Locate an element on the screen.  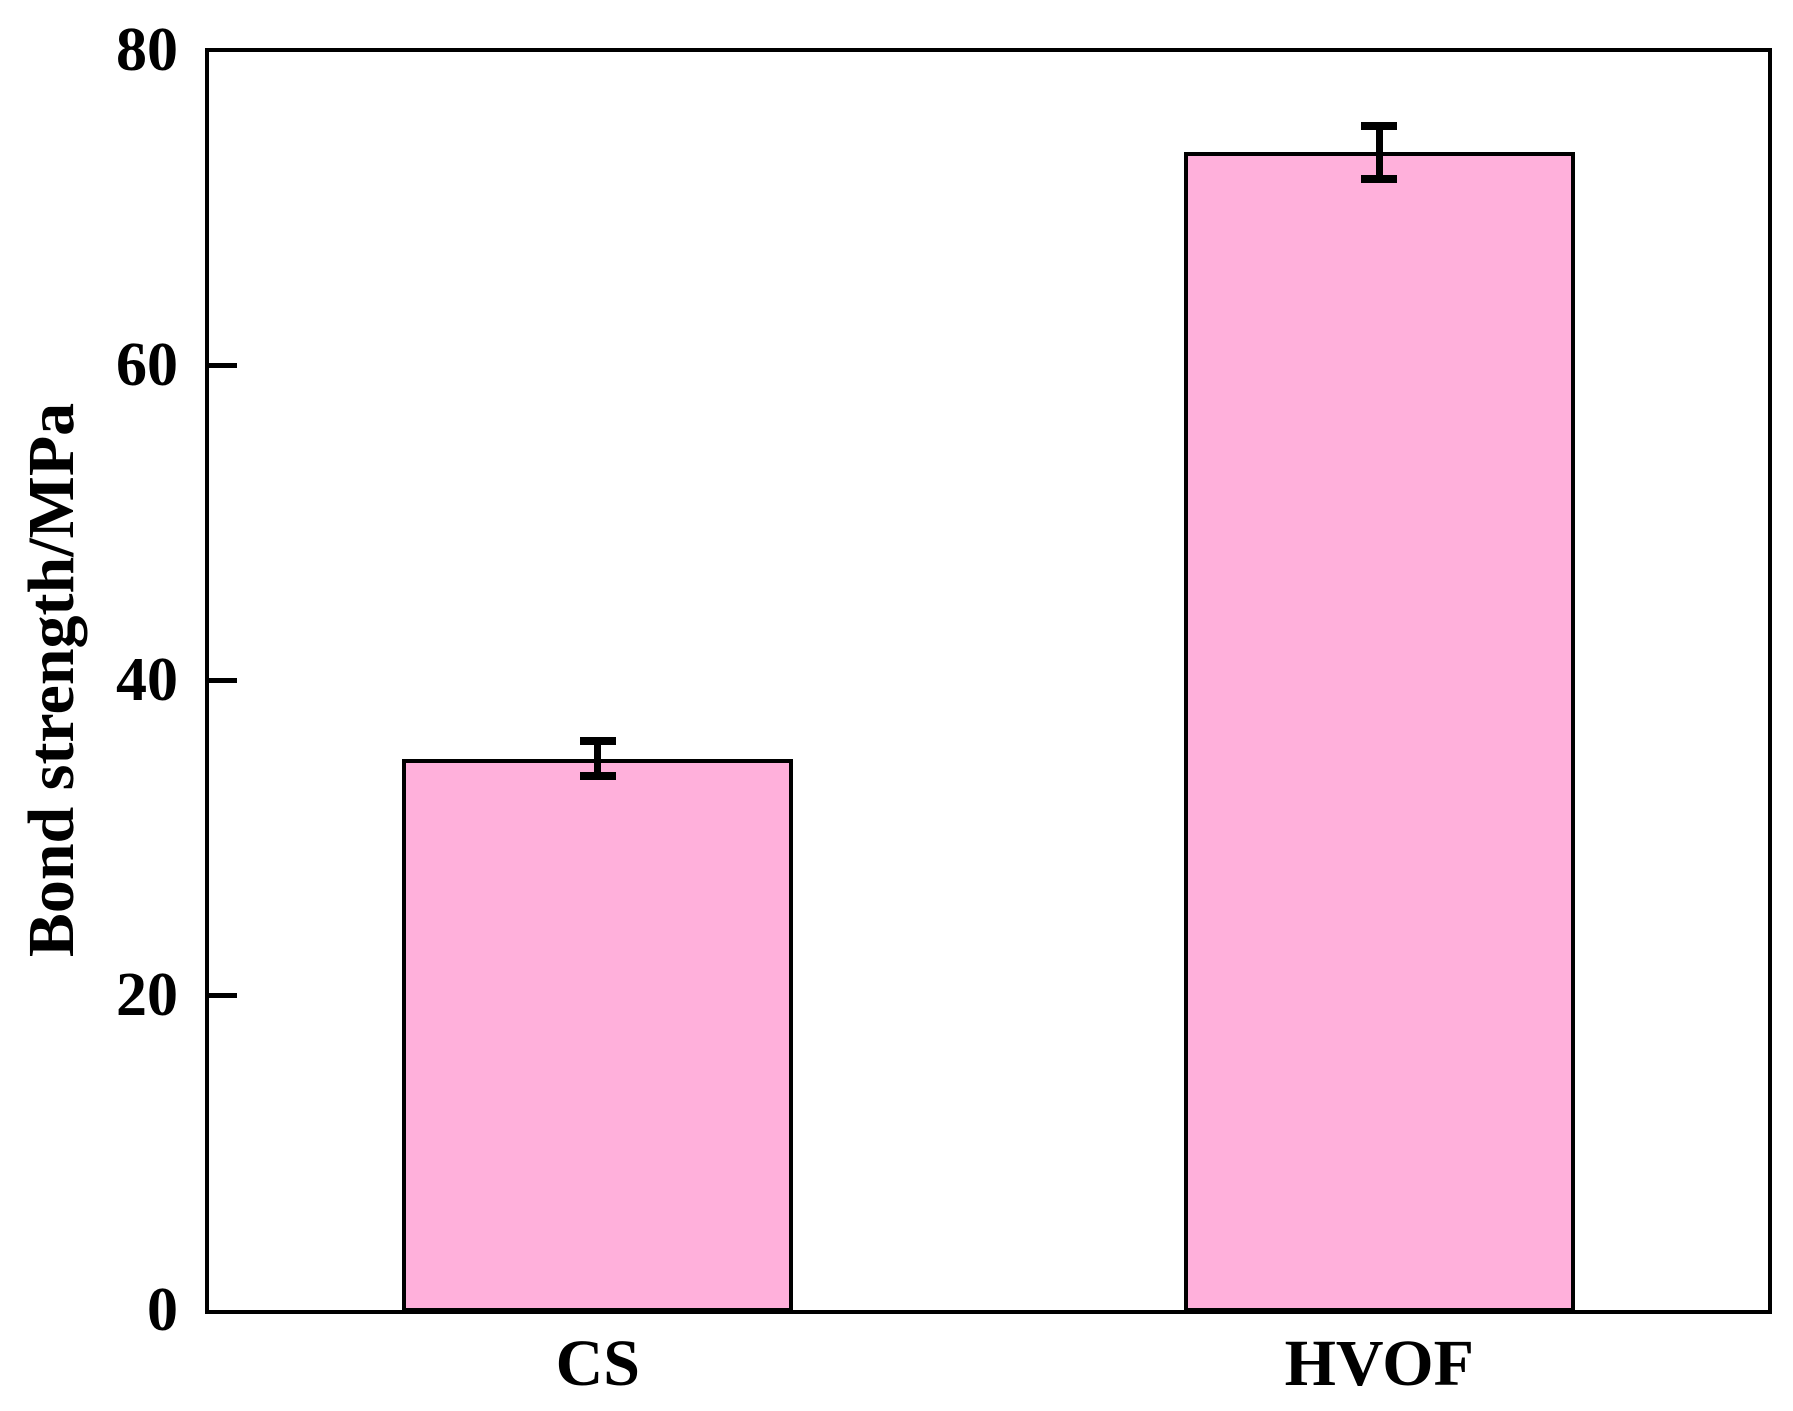
error-bar-line-cs is located at coordinates (598, 759).